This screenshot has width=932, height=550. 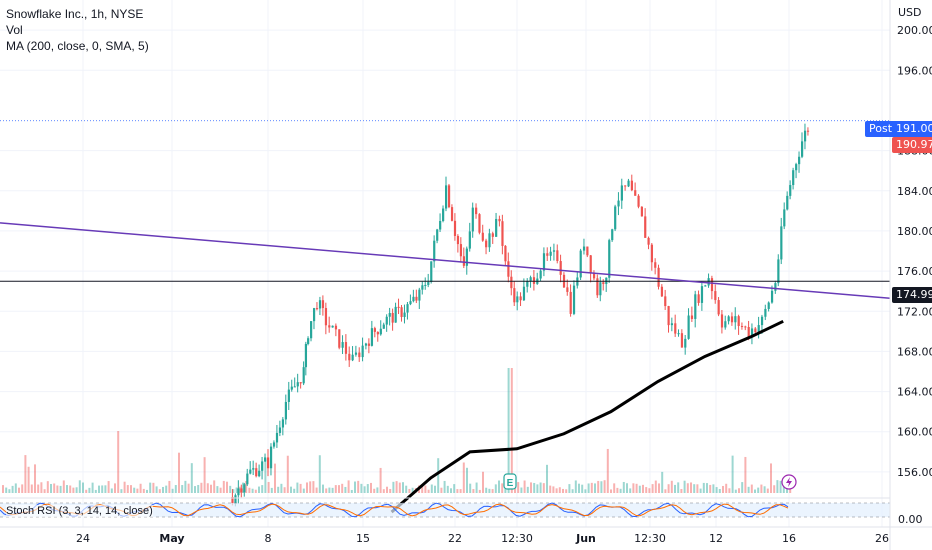 What do you see at coordinates (914, 472) in the screenshot?
I see `y-tick-label: 156.00` at bounding box center [914, 472].